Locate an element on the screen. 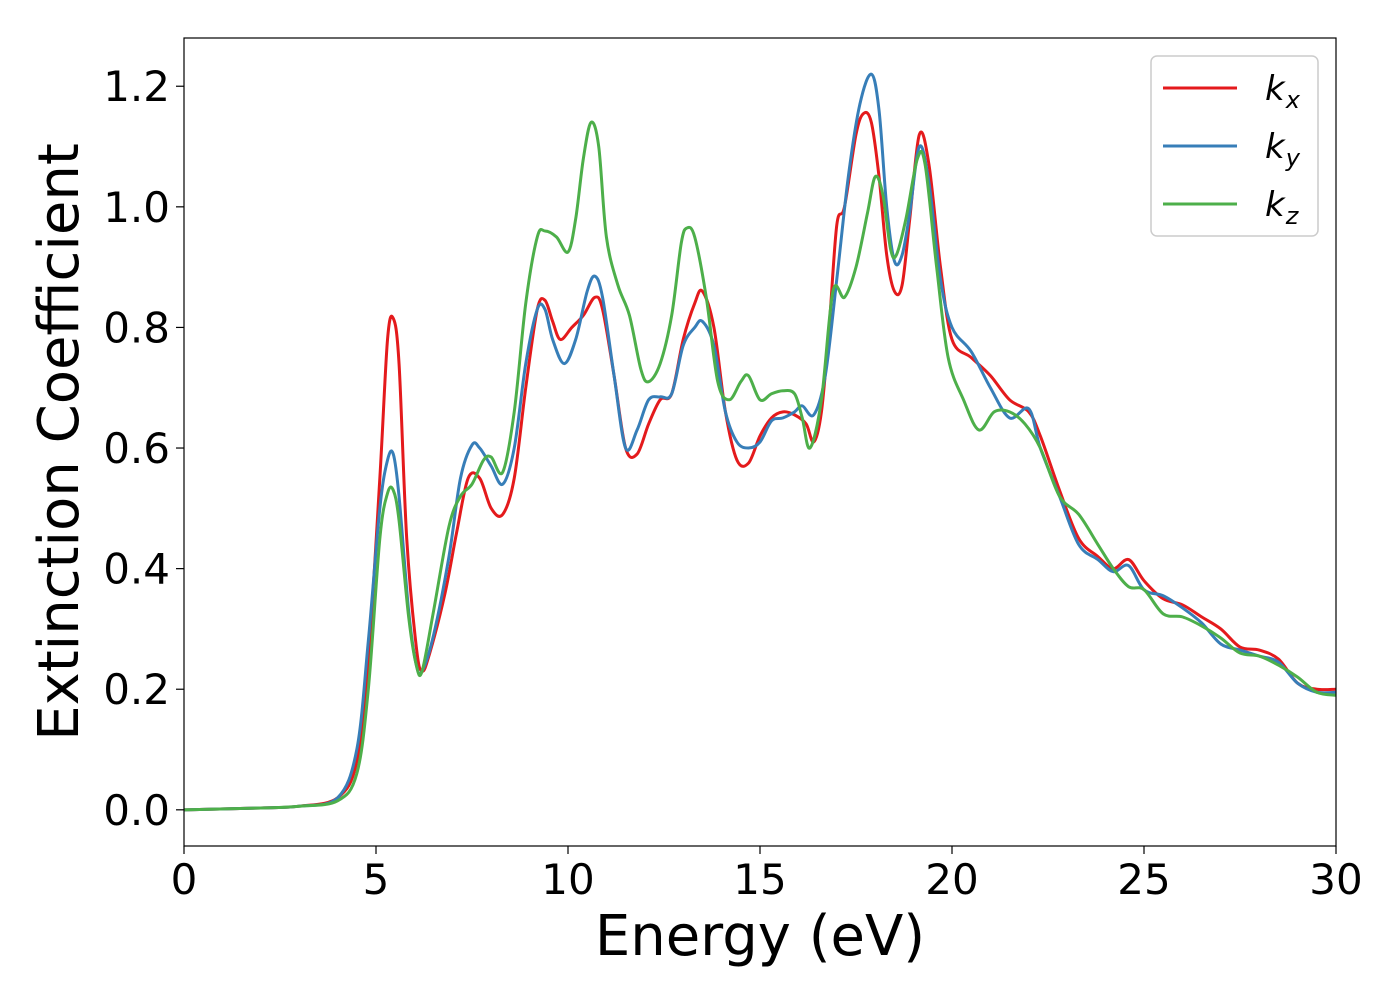 This screenshot has height=1000, width=1400. x-tick-label: 15 is located at coordinates (759, 879).